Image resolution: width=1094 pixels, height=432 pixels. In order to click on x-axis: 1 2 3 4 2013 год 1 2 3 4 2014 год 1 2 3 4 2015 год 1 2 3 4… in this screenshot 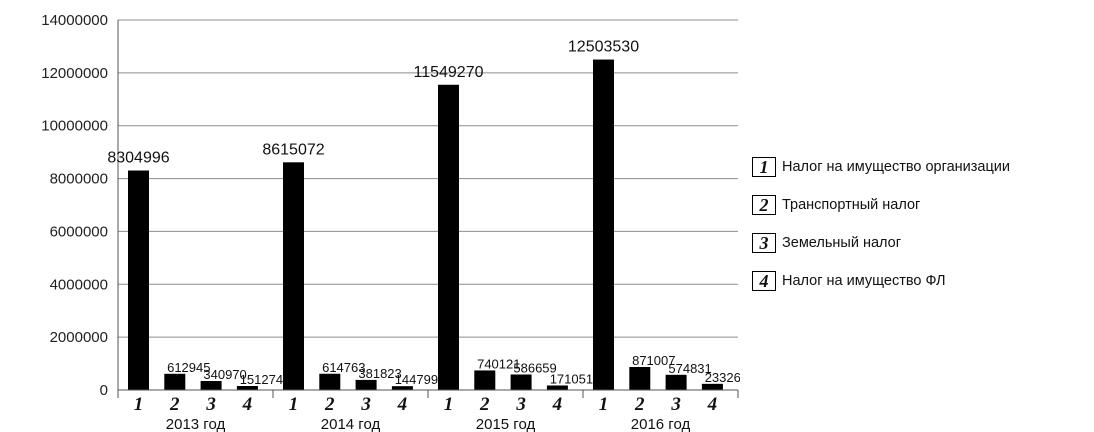, I will do `click(428, 410)`.